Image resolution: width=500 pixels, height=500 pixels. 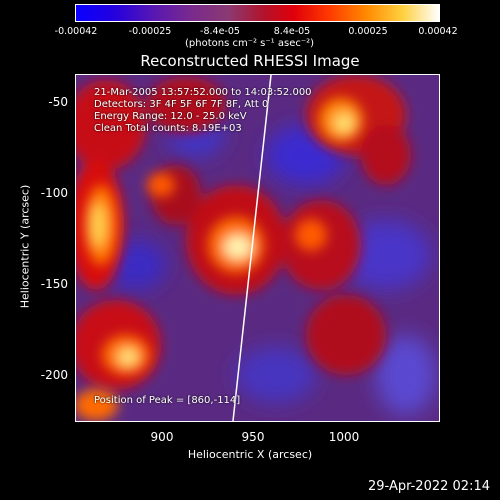 I want to click on y-tick: -50, so click(x=58, y=102).